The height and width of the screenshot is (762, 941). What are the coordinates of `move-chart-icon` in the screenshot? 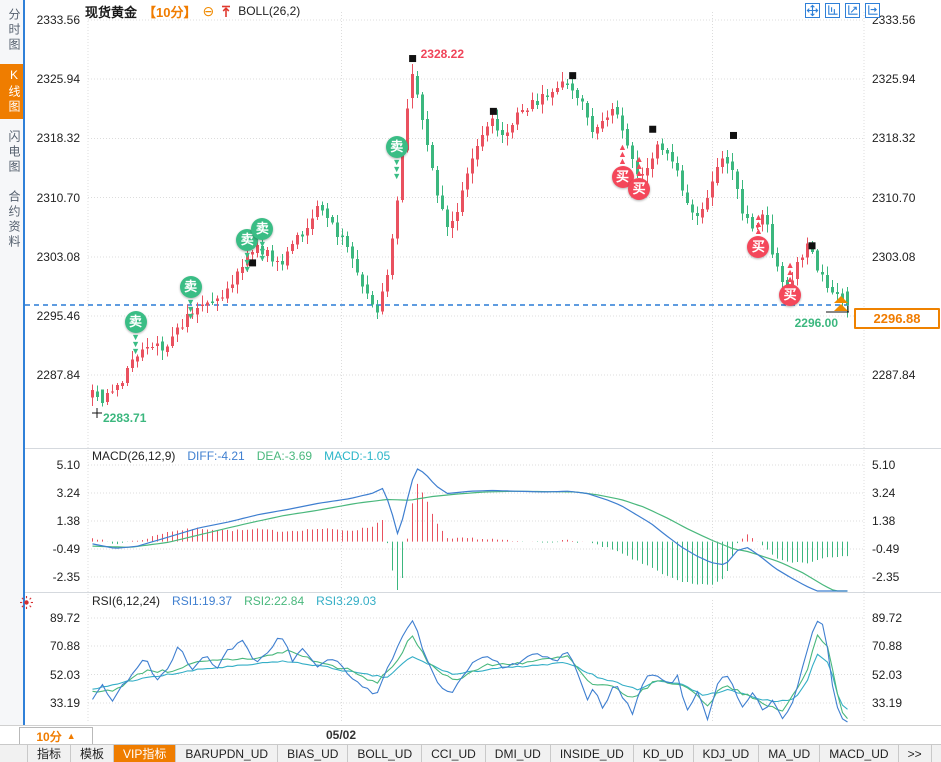 It's located at (812, 10).